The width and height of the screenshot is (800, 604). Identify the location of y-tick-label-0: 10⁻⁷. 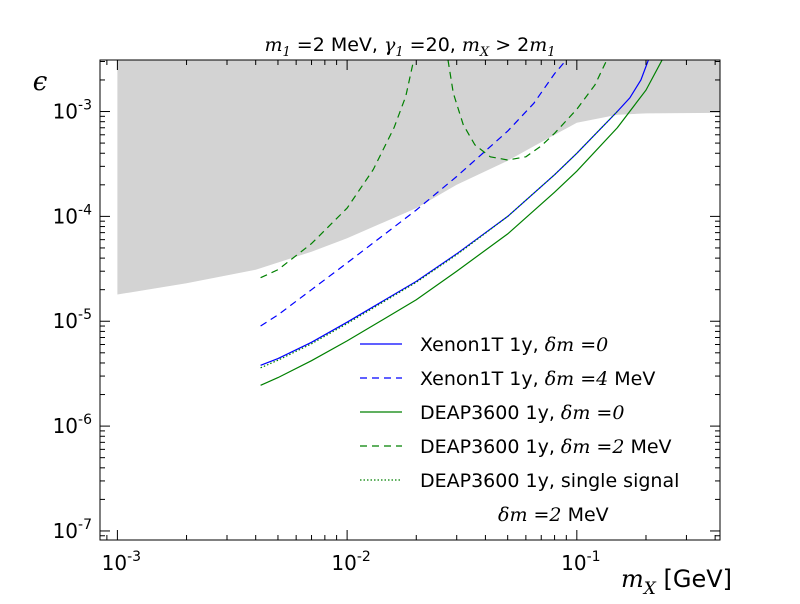
(72, 530).